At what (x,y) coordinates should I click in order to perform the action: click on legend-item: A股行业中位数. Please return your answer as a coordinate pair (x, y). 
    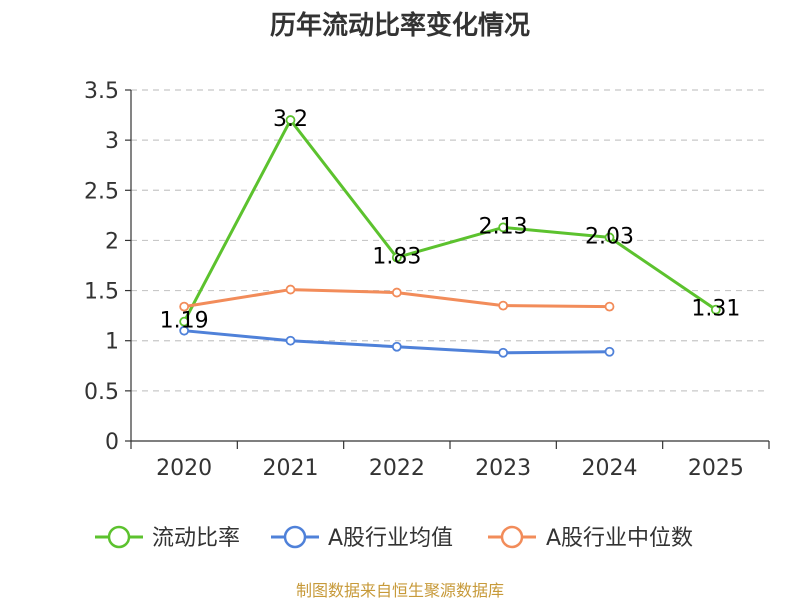
    Looking at the image, I should click on (590, 538).